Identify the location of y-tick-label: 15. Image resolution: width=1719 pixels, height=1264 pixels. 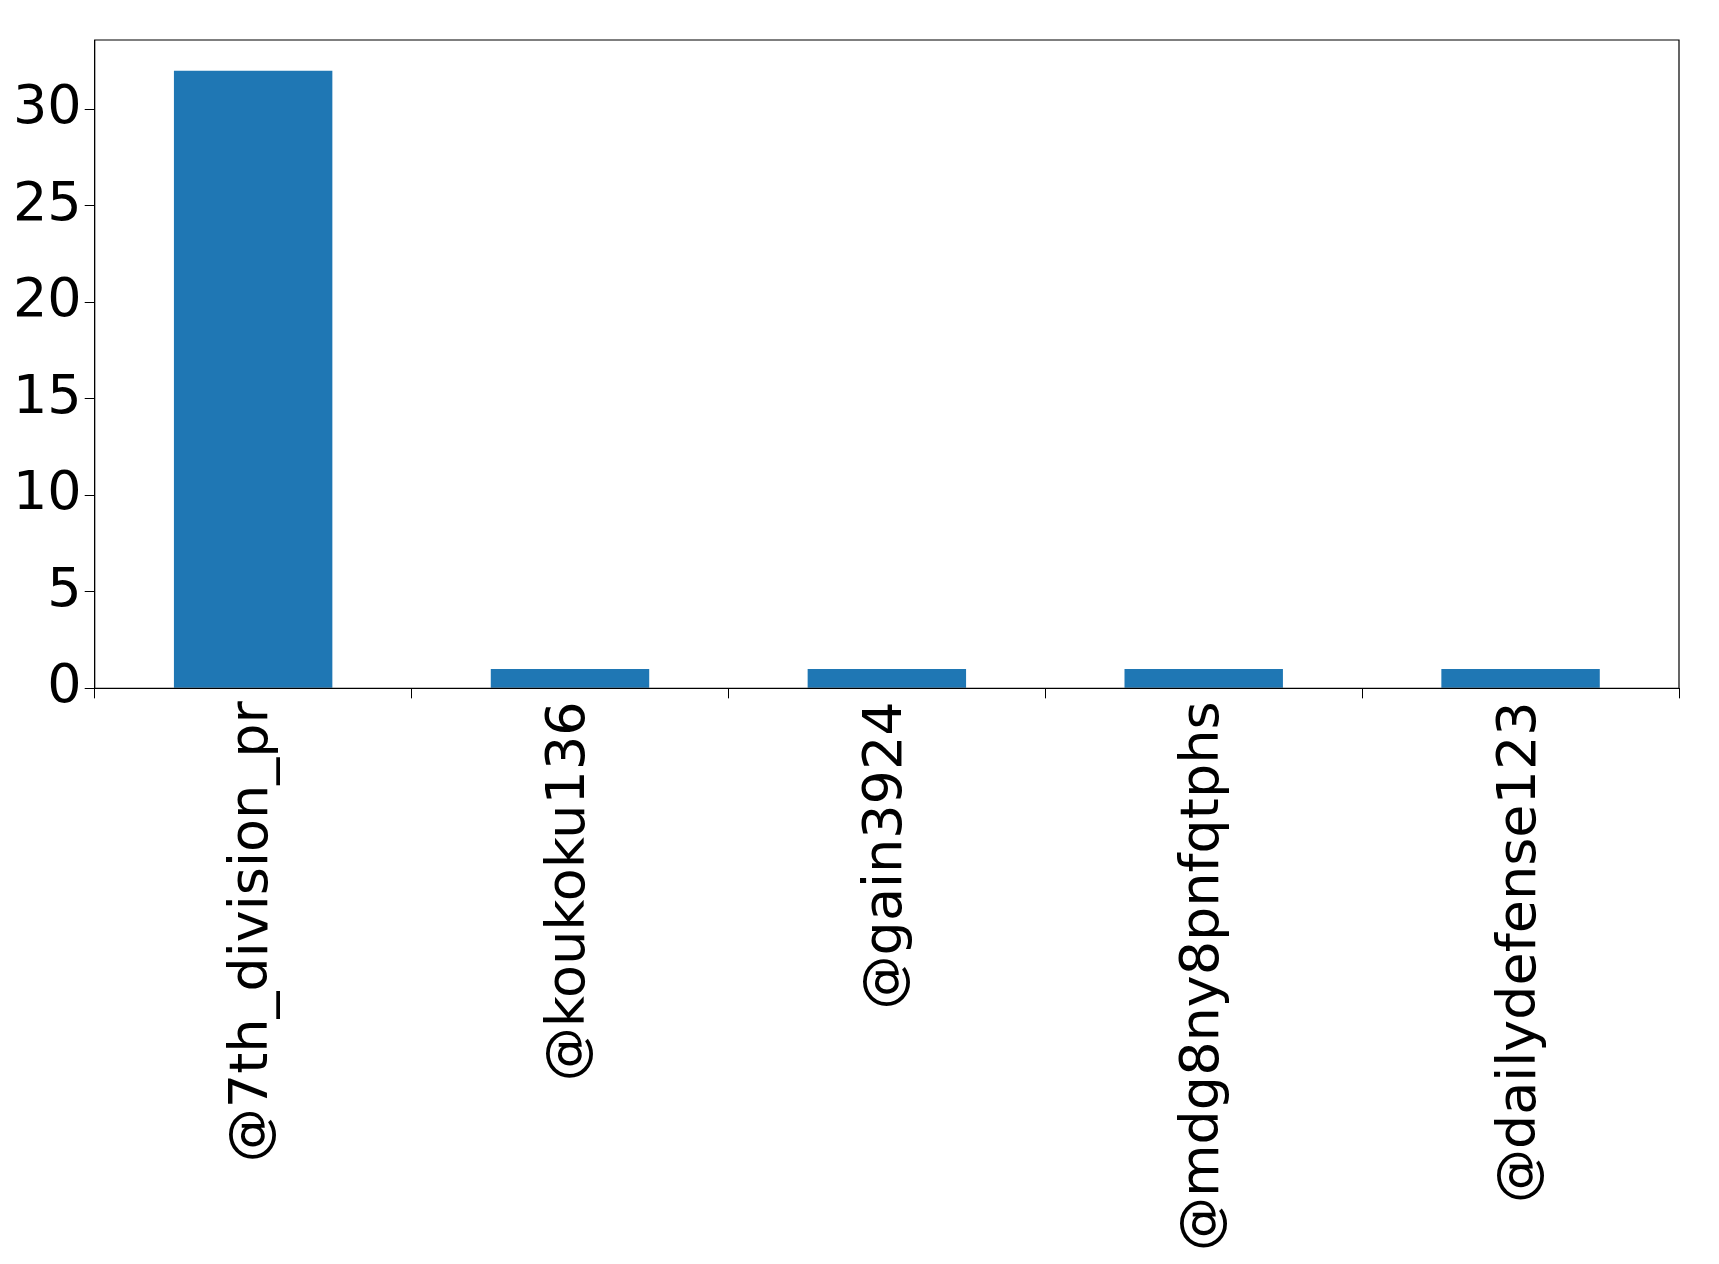
(47, 394).